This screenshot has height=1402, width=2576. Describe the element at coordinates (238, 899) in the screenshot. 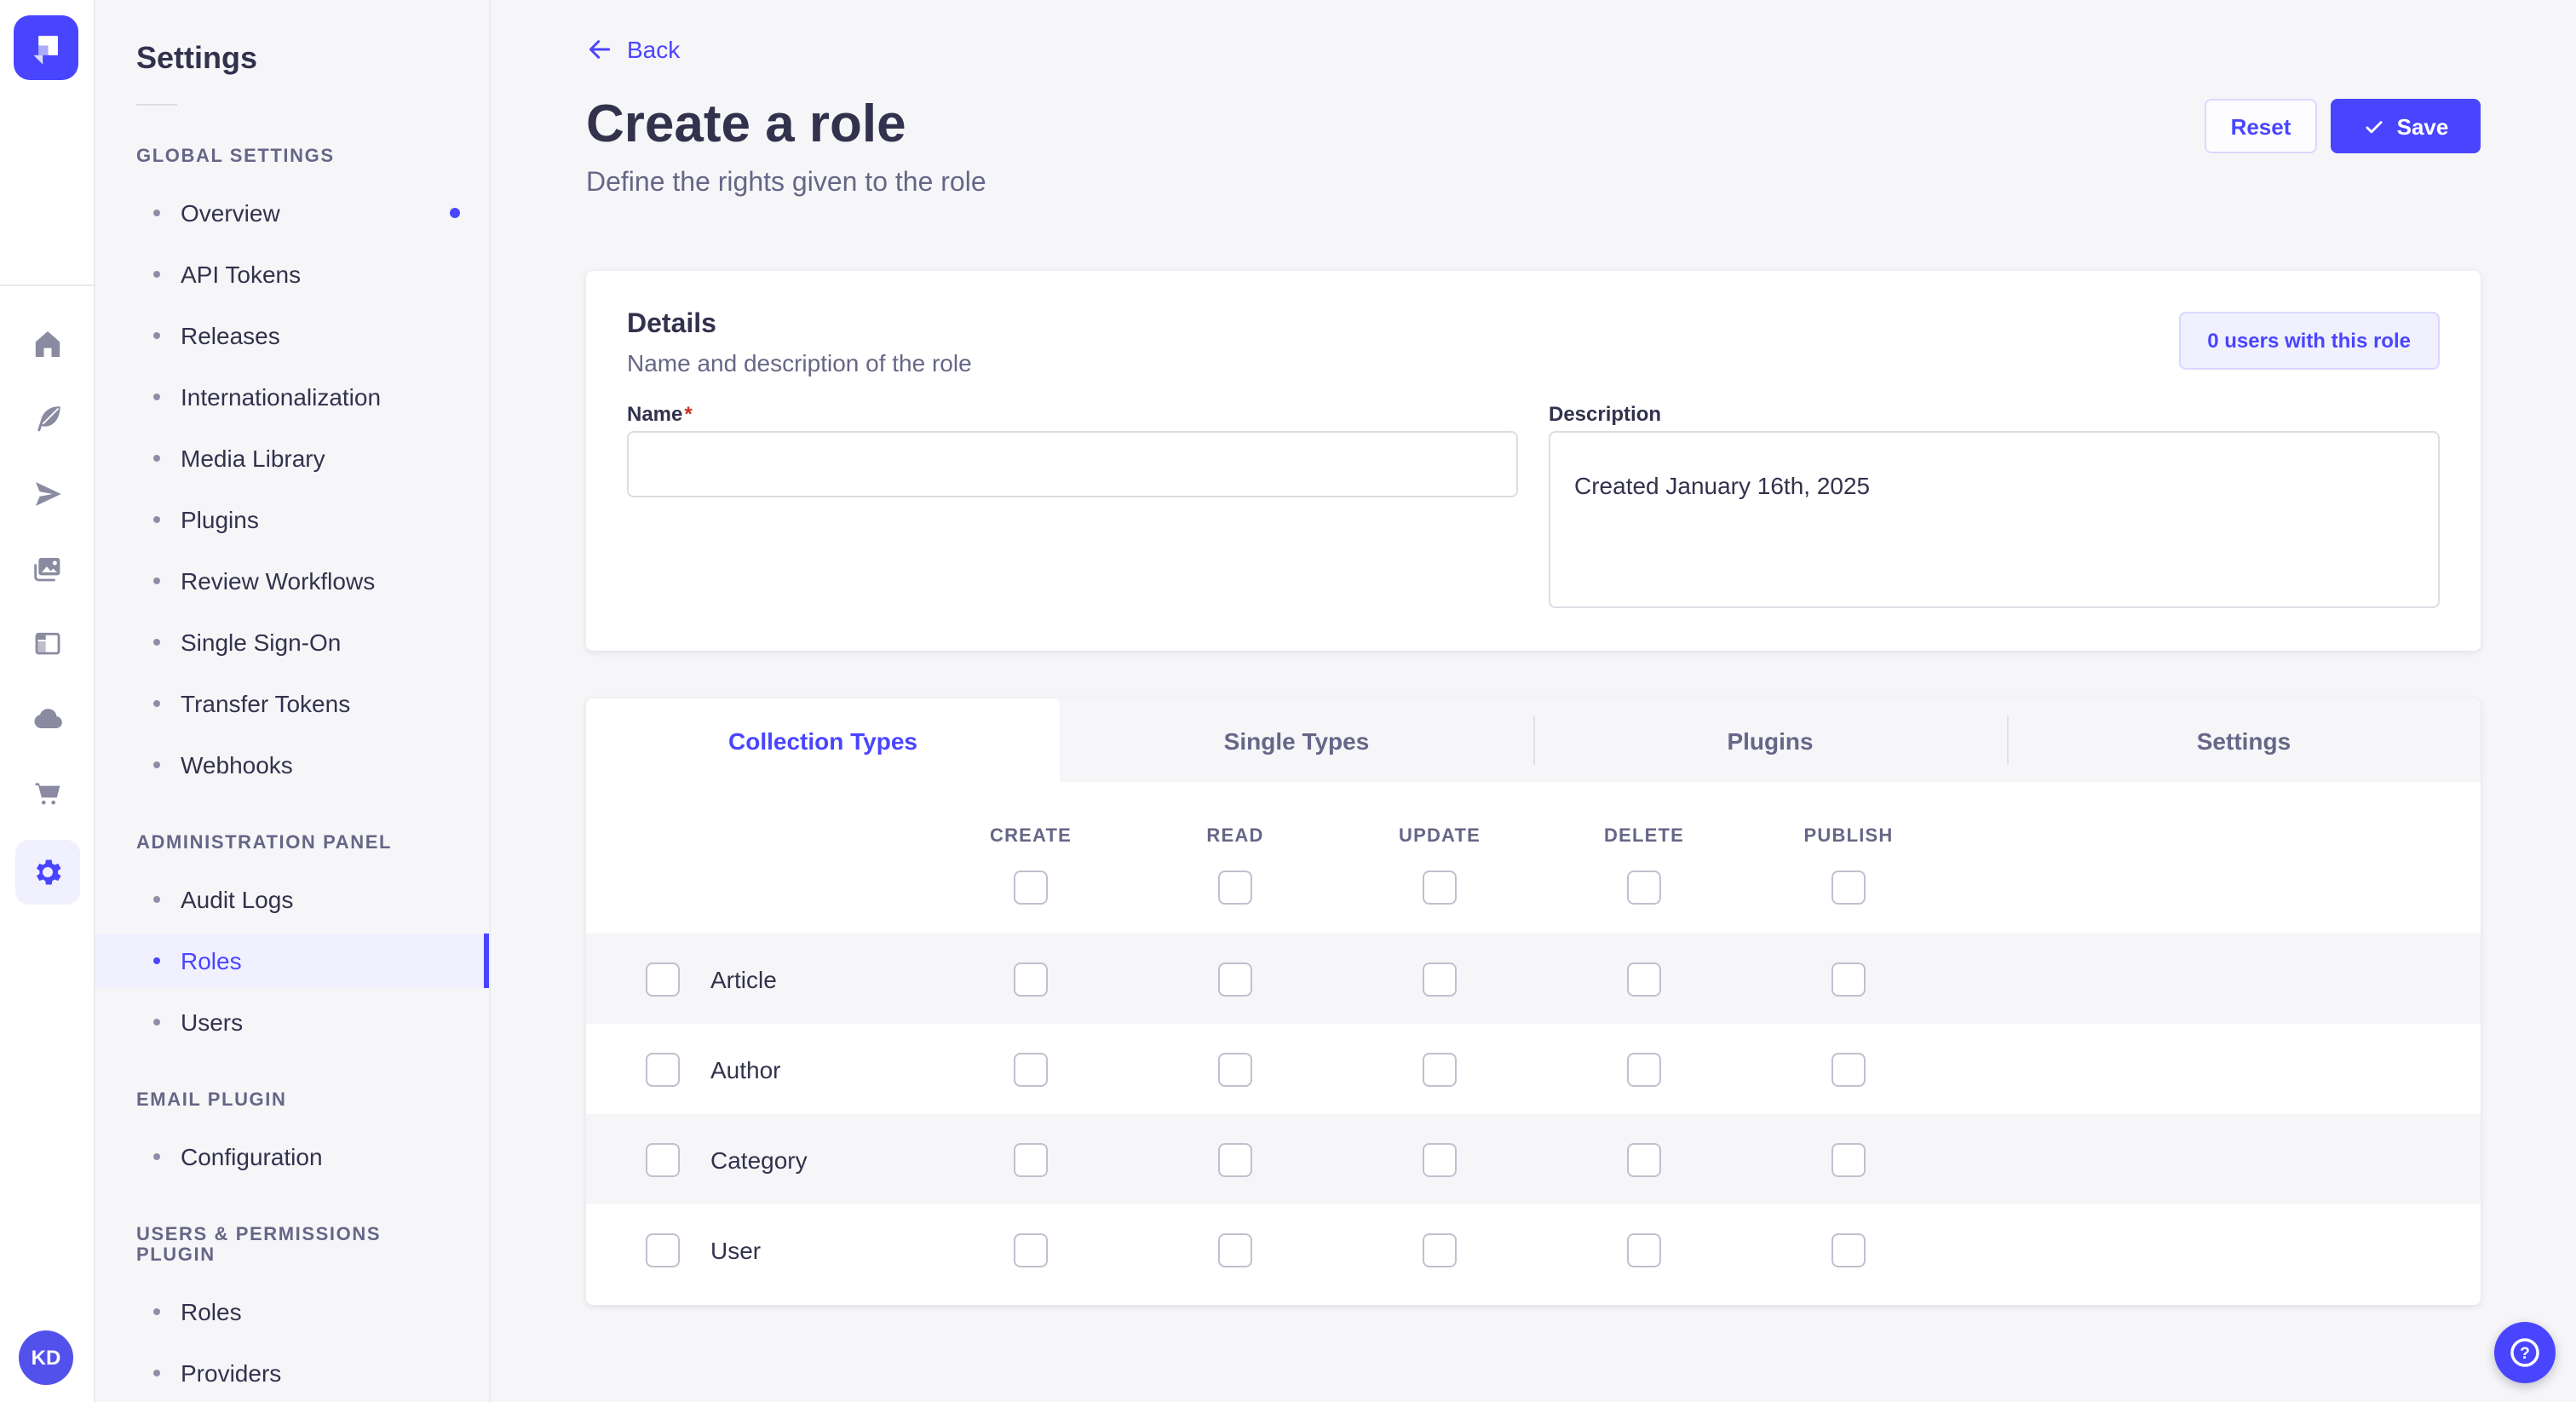

I see `sidebar-item-label: Audit Logs` at that location.